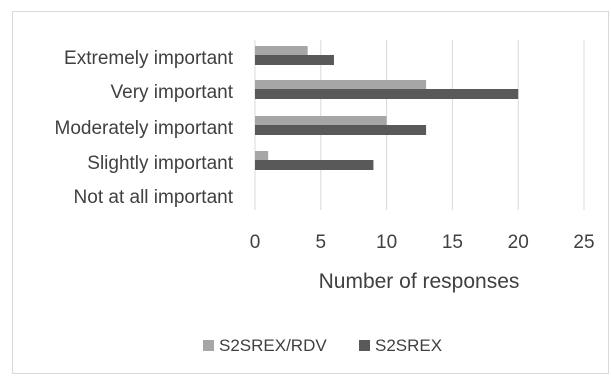  I want to click on legend-label-1: S2SREX, so click(408, 345).